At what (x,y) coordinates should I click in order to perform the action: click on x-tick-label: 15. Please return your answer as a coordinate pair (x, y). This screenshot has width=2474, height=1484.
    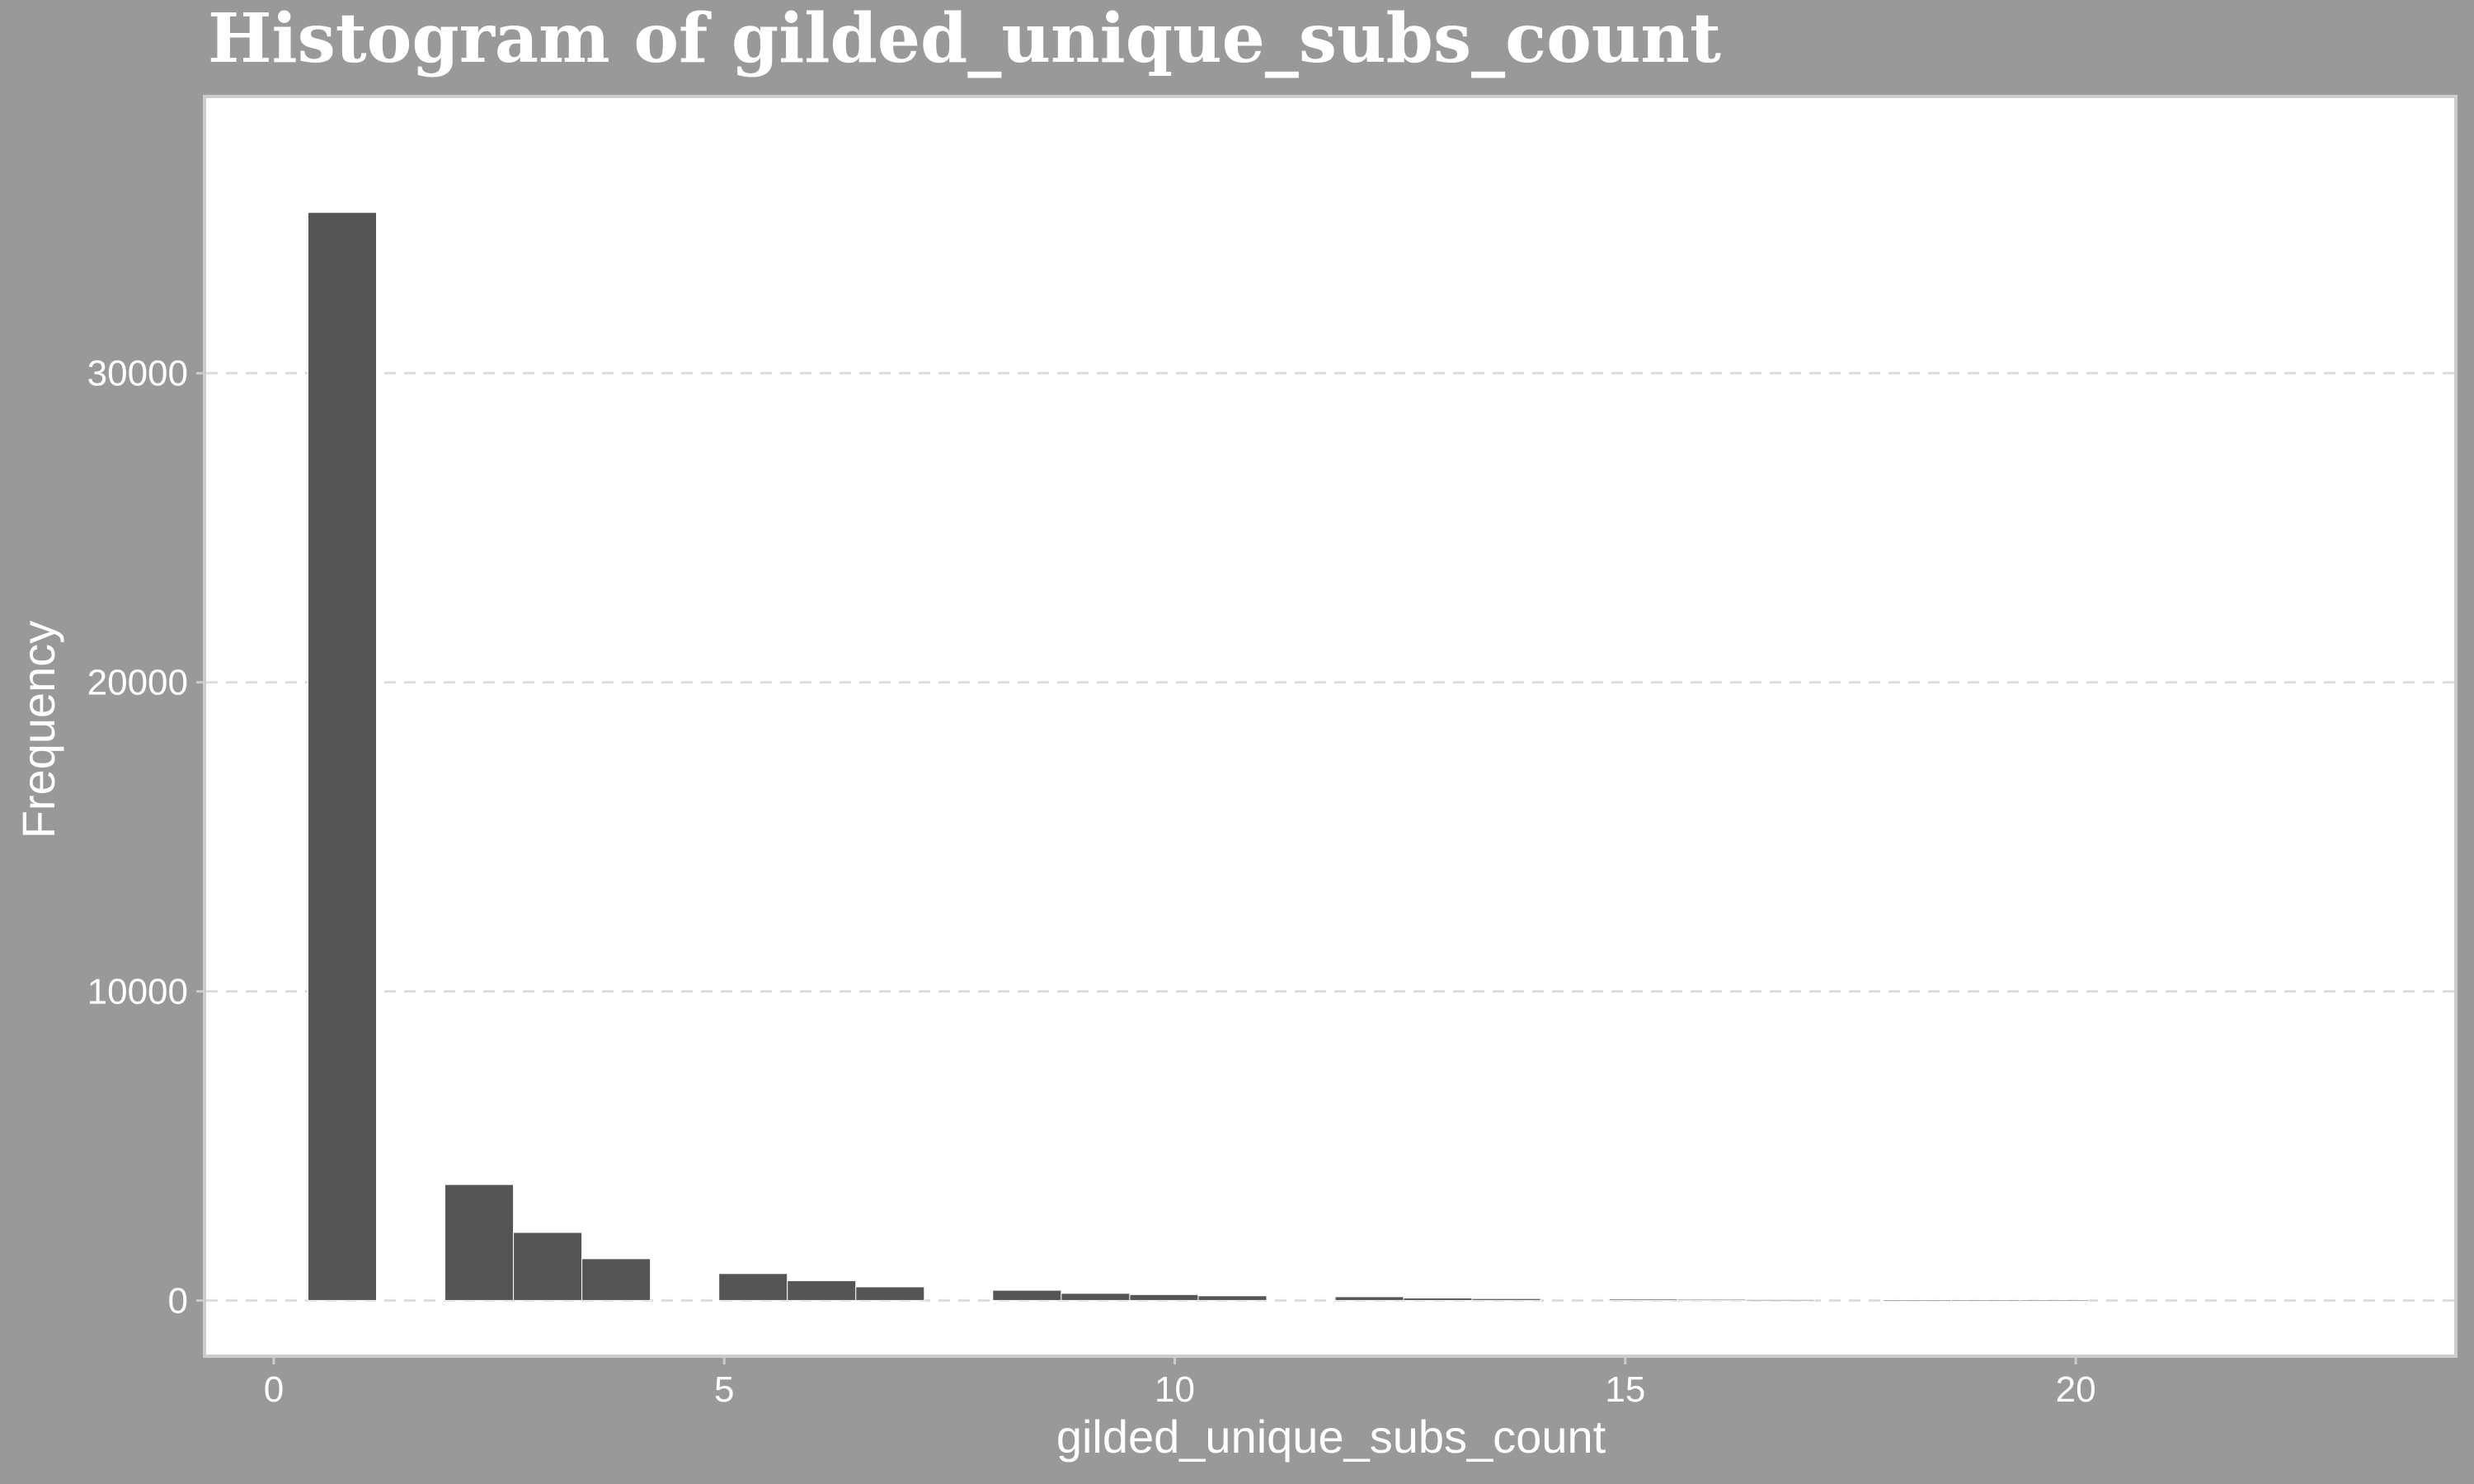
    Looking at the image, I should click on (1625, 1389).